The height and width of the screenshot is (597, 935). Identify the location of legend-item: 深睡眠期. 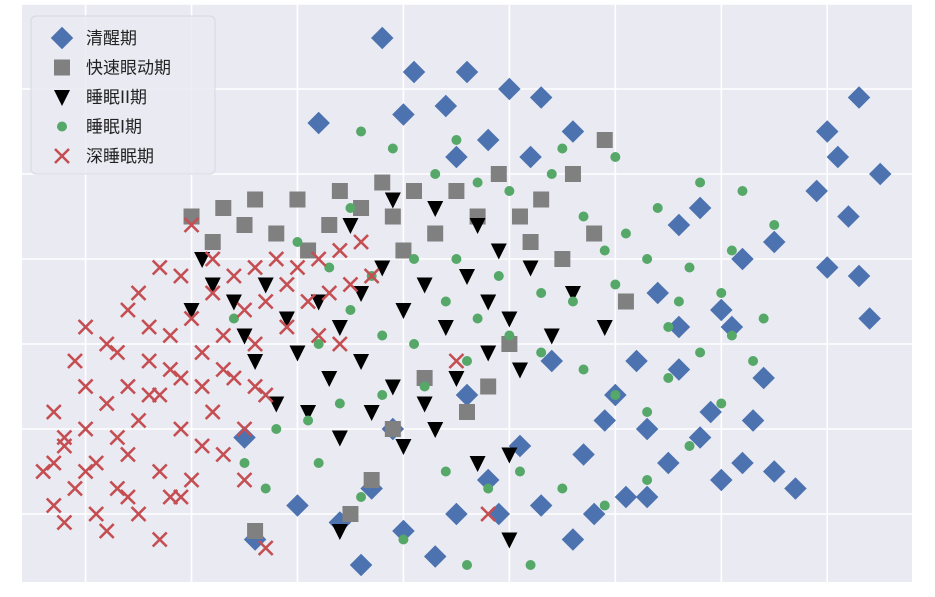
(104, 157).